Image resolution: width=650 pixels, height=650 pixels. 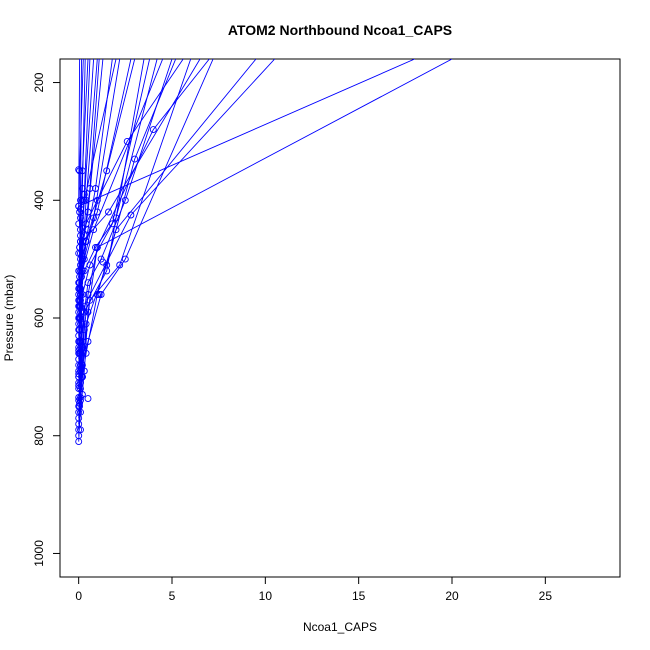 I want to click on y-axis: 200 400 600 800 1000, so click(x=46, y=319).